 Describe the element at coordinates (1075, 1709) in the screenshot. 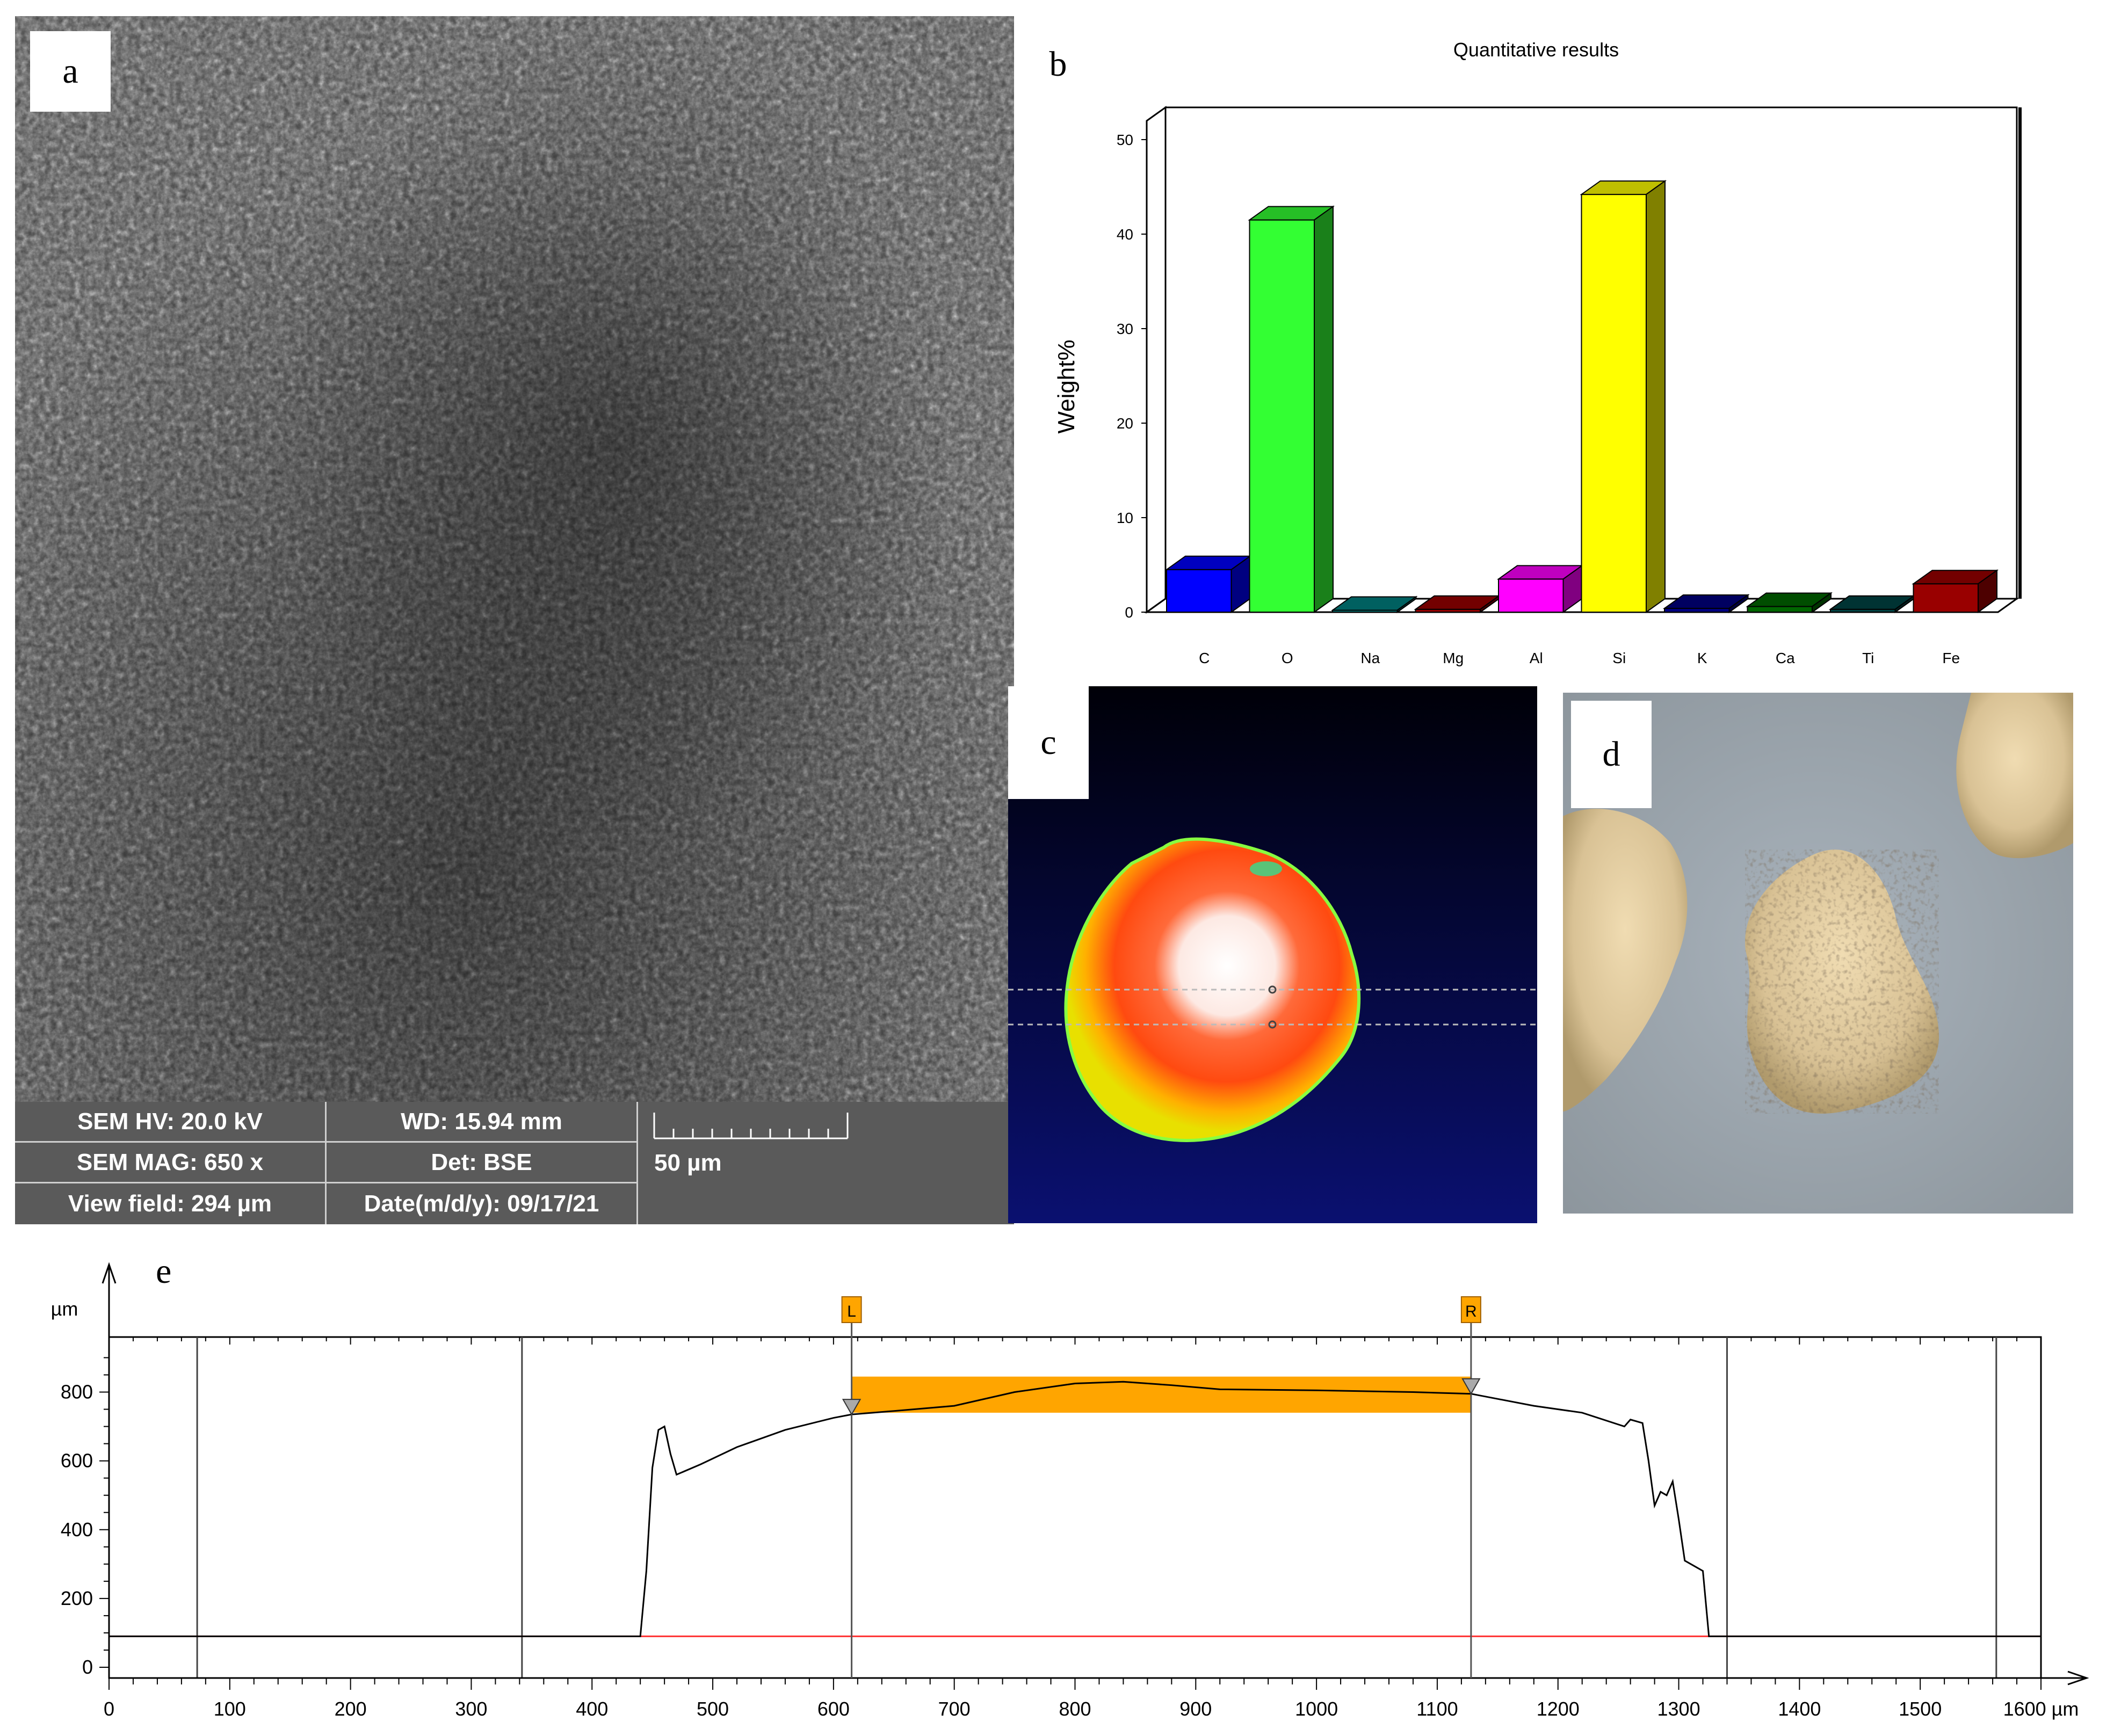

I see `x-tick-label: 800` at that location.